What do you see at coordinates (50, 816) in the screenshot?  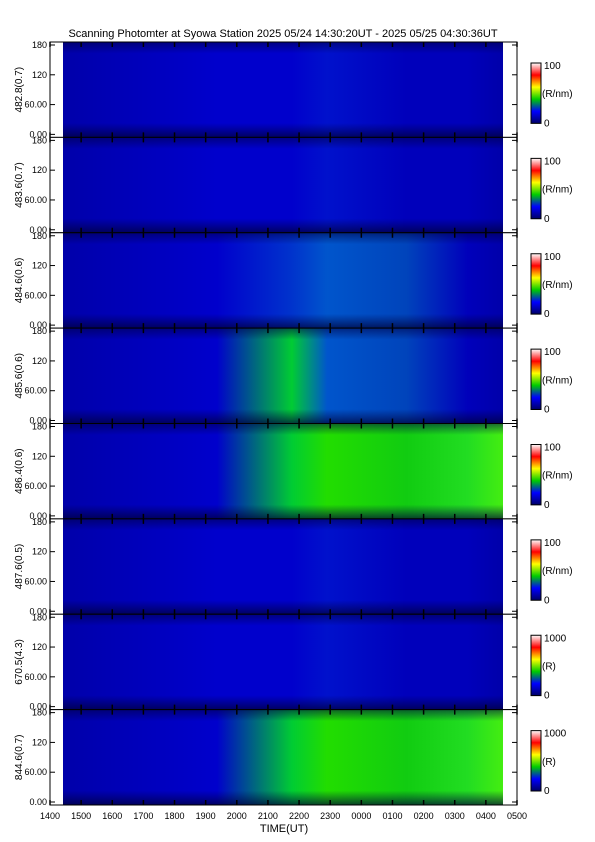 I see `x-tick-label: 1400` at bounding box center [50, 816].